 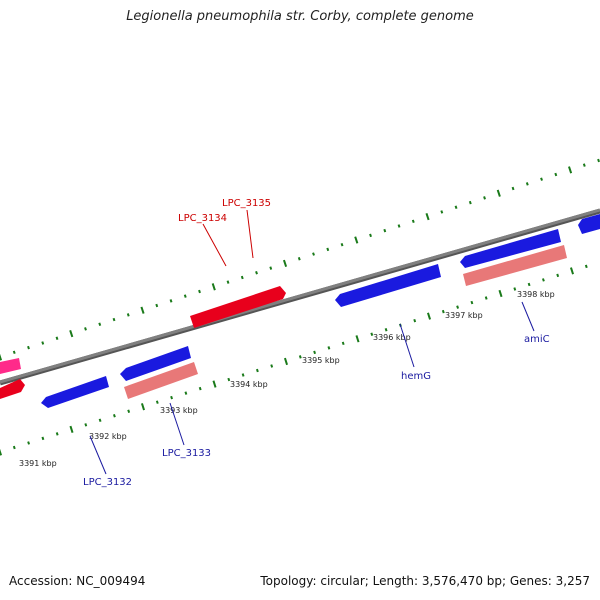 What do you see at coordinates (246, 203) in the screenshot?
I see `gene-label-lpc-3135: LPC_3135` at bounding box center [246, 203].